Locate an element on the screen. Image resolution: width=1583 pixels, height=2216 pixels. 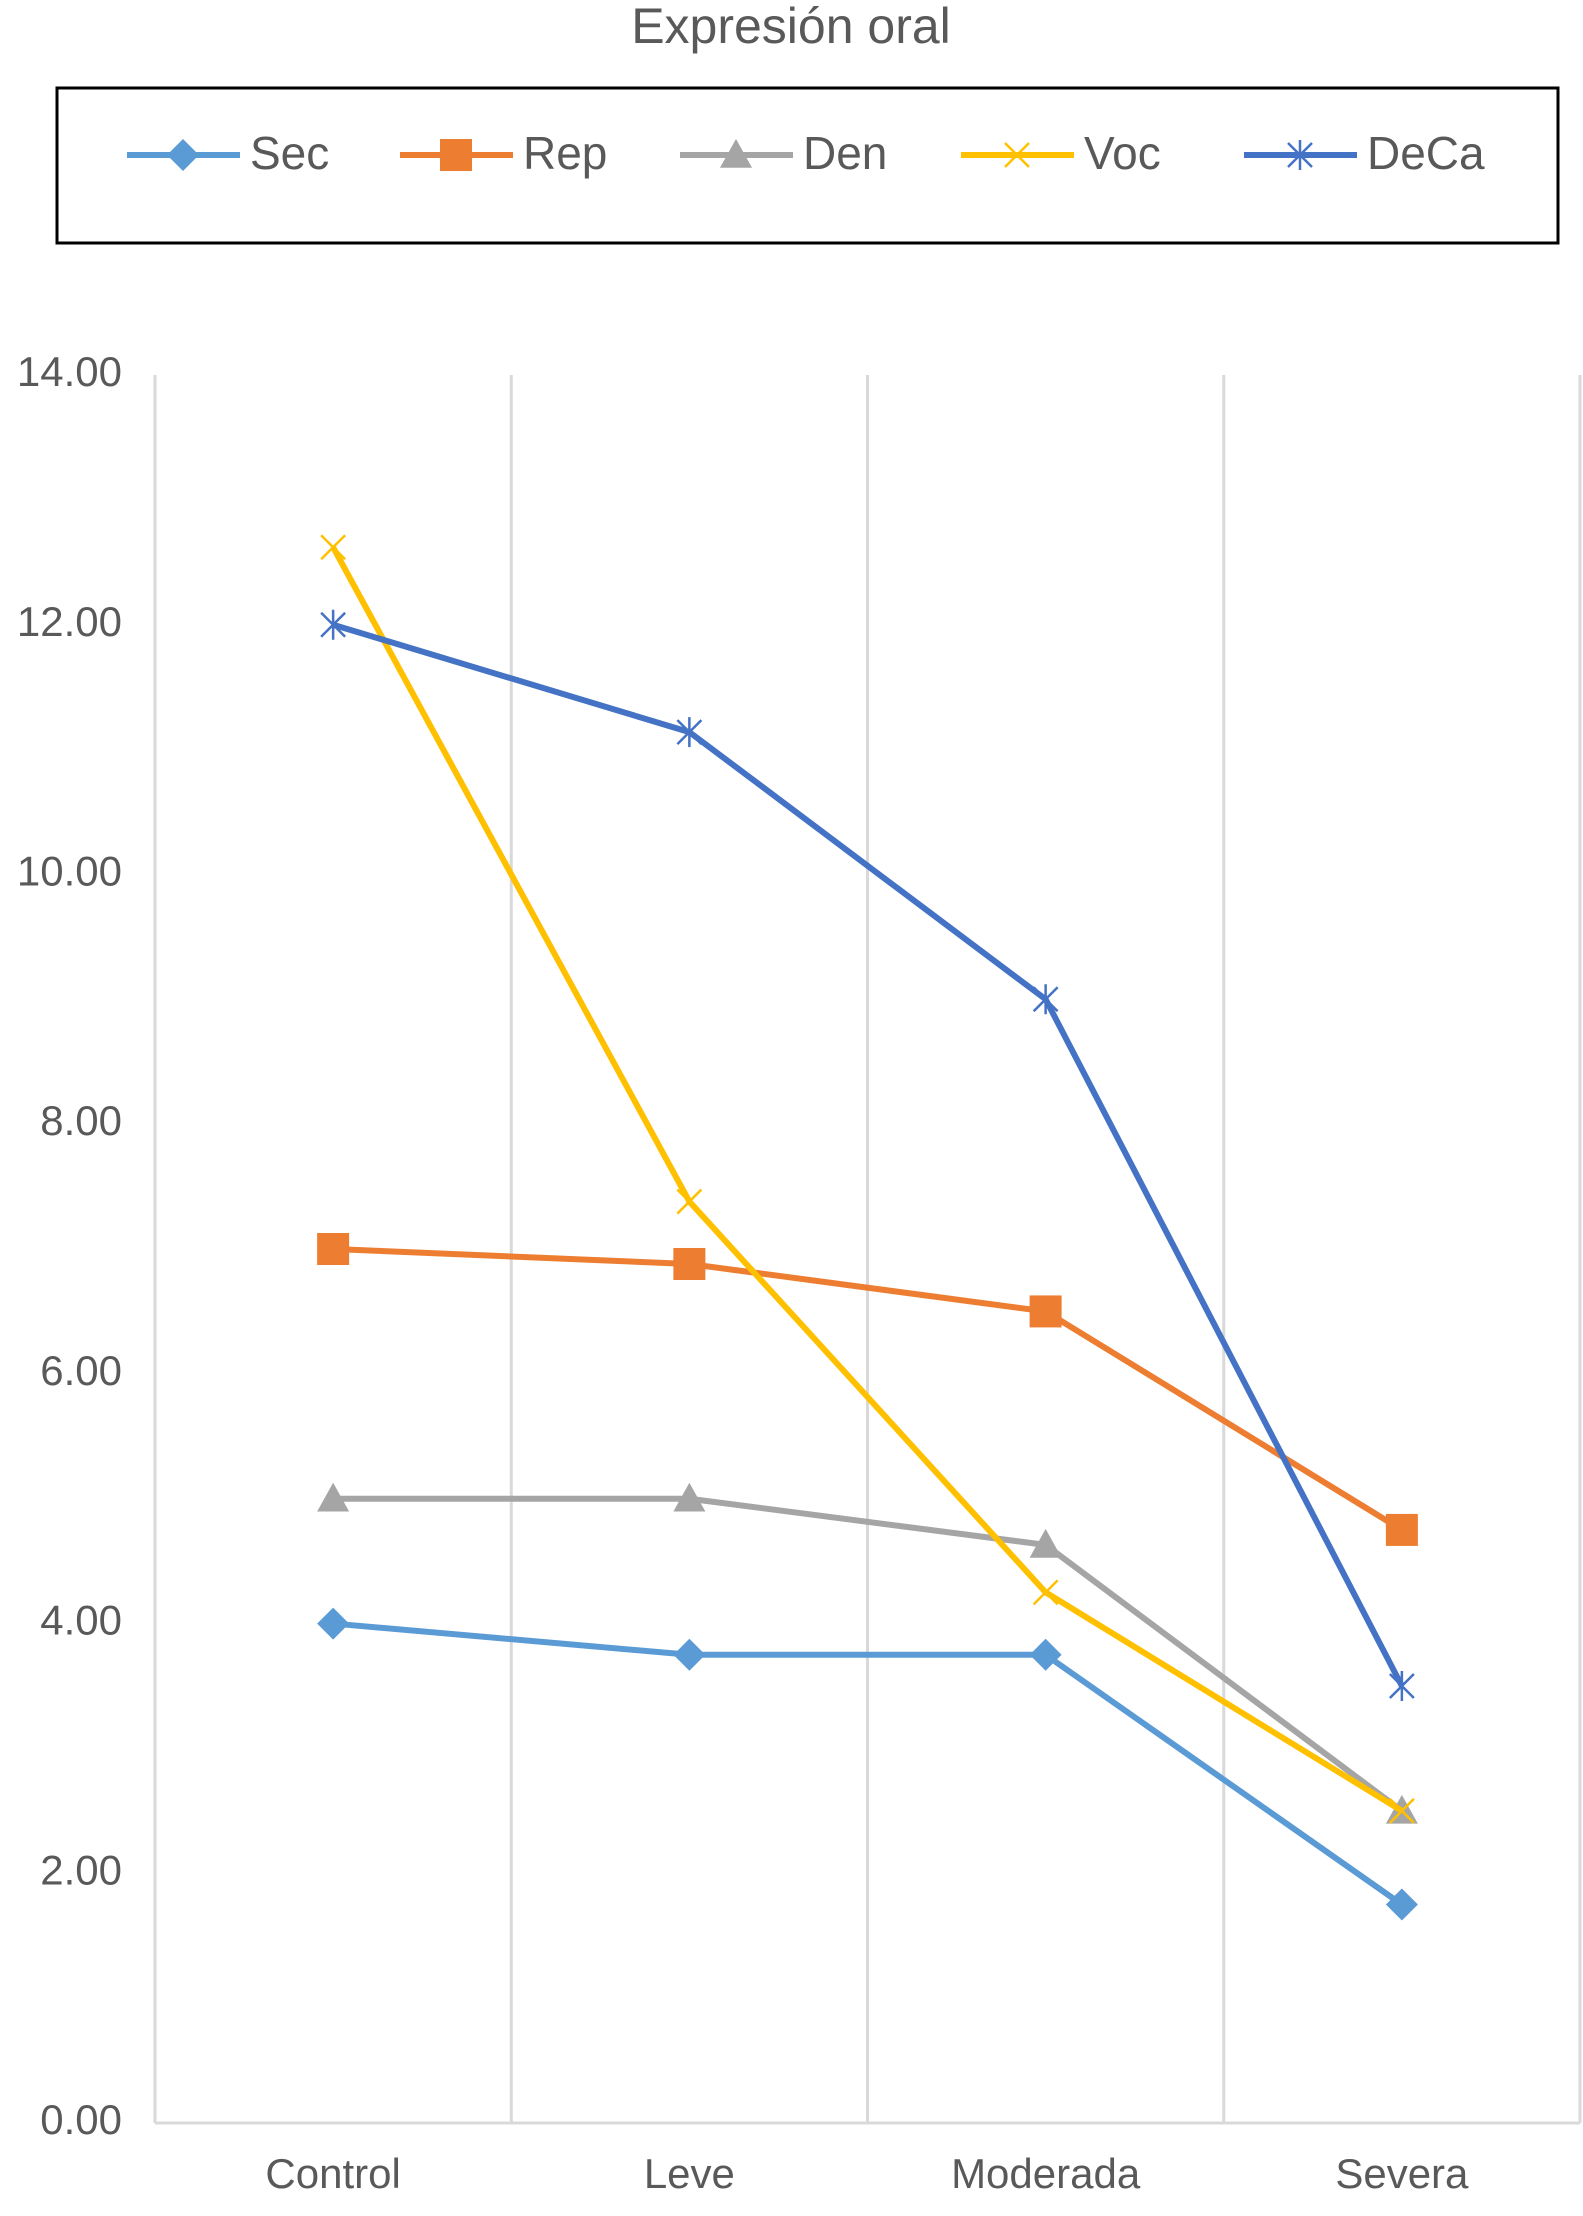
x-tick-label: Moderada is located at coordinates (1046, 2173).